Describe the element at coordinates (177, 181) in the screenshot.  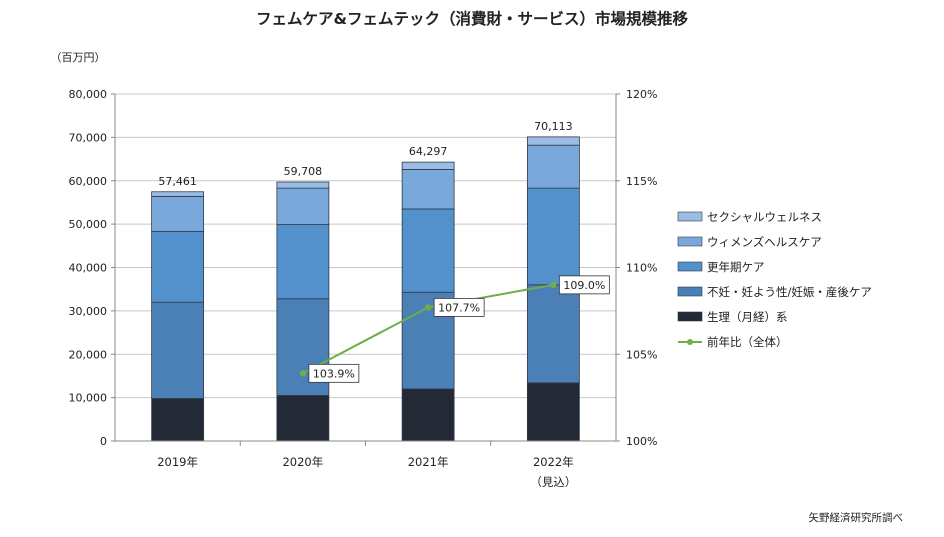
I see `bar-total-label: 57,461` at that location.